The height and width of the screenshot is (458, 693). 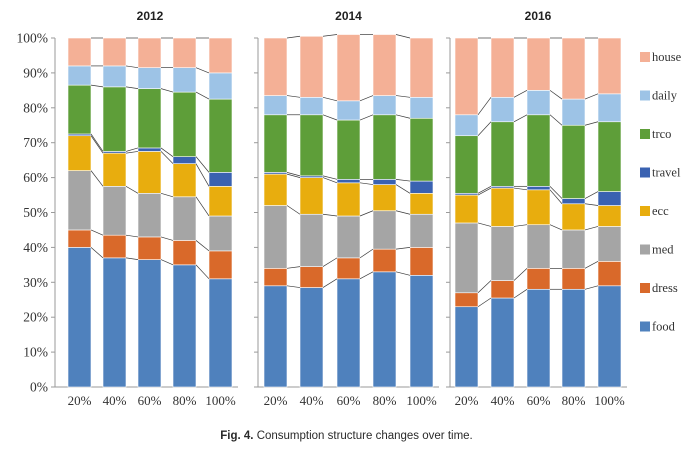 What do you see at coordinates (35, 212) in the screenshot?
I see `y-tick-label: 50%` at bounding box center [35, 212].